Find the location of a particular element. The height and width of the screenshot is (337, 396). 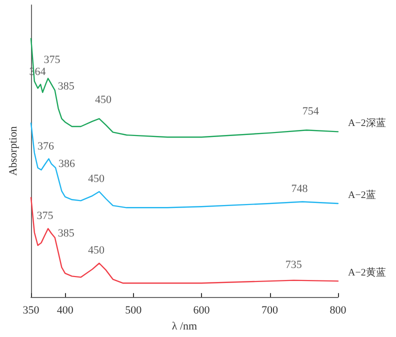

series-label: A−2蓝 is located at coordinates (362, 195).